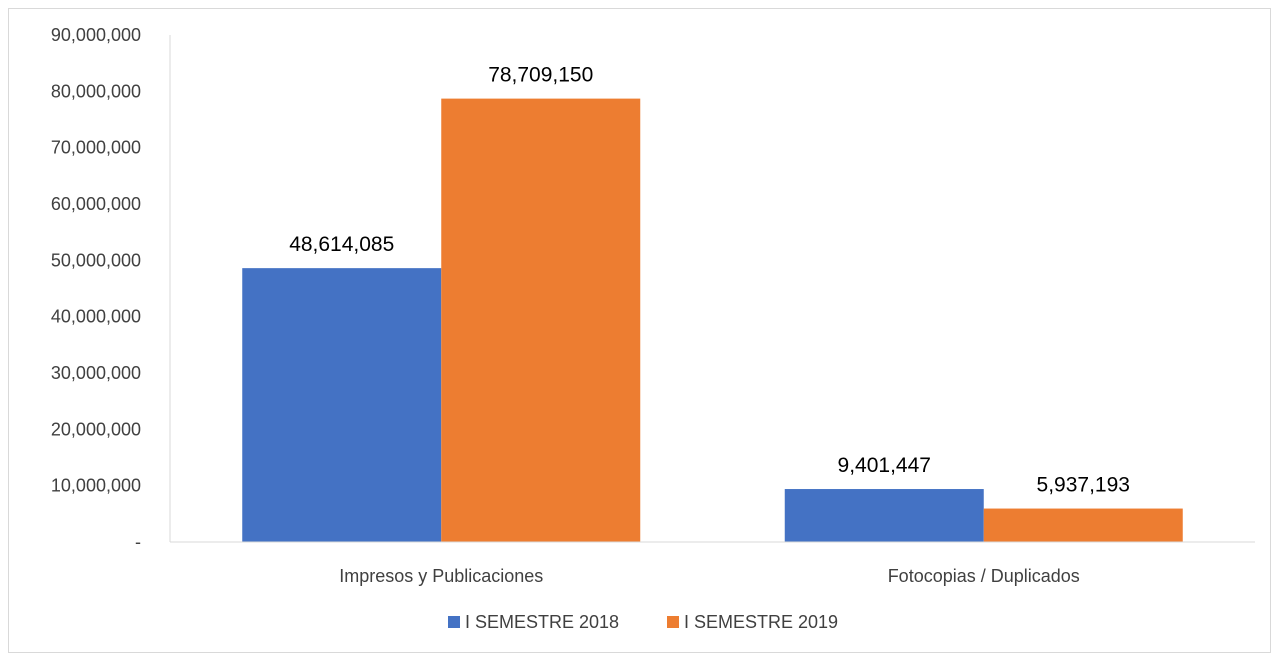 Image resolution: width=1280 pixels, height=660 pixels. I want to click on bar-series2-cat1, so click(541, 320).